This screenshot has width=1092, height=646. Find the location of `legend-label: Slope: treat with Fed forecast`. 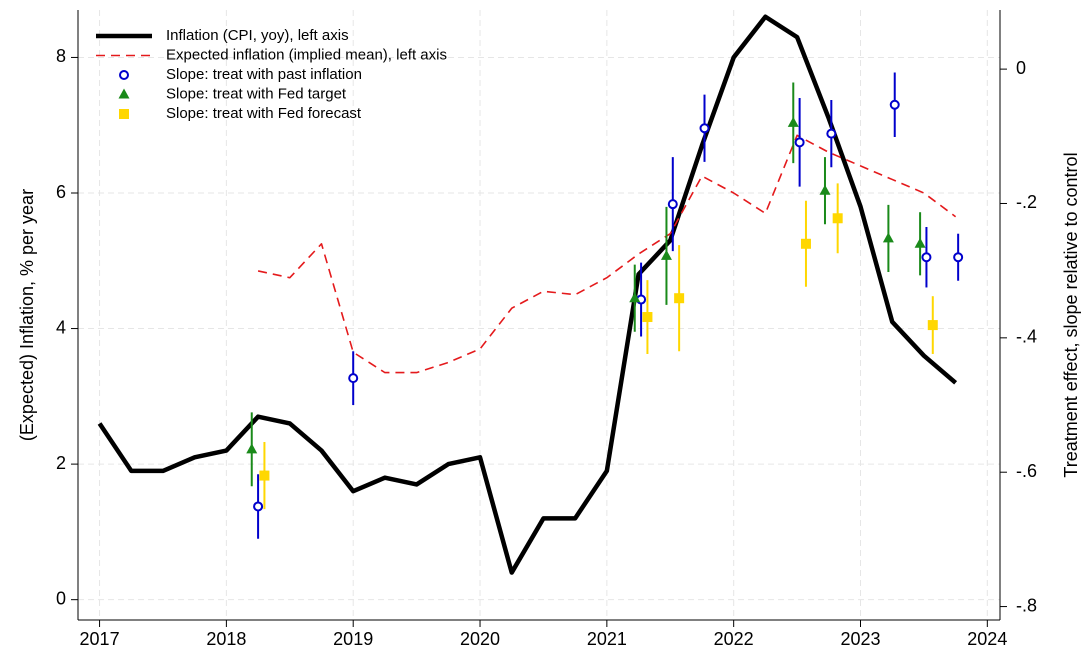

legend-label: Slope: treat with Fed forecast is located at coordinates (264, 113).